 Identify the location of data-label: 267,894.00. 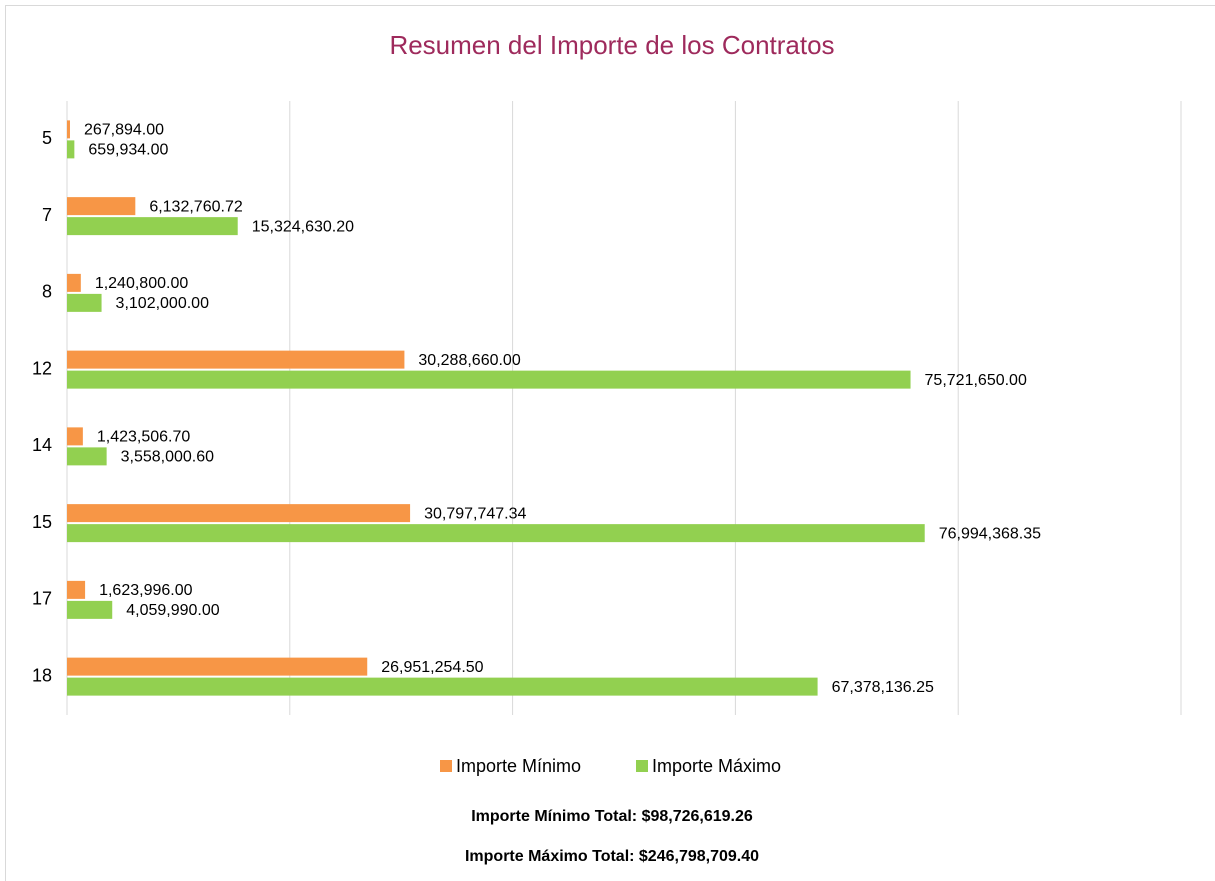
(124, 130).